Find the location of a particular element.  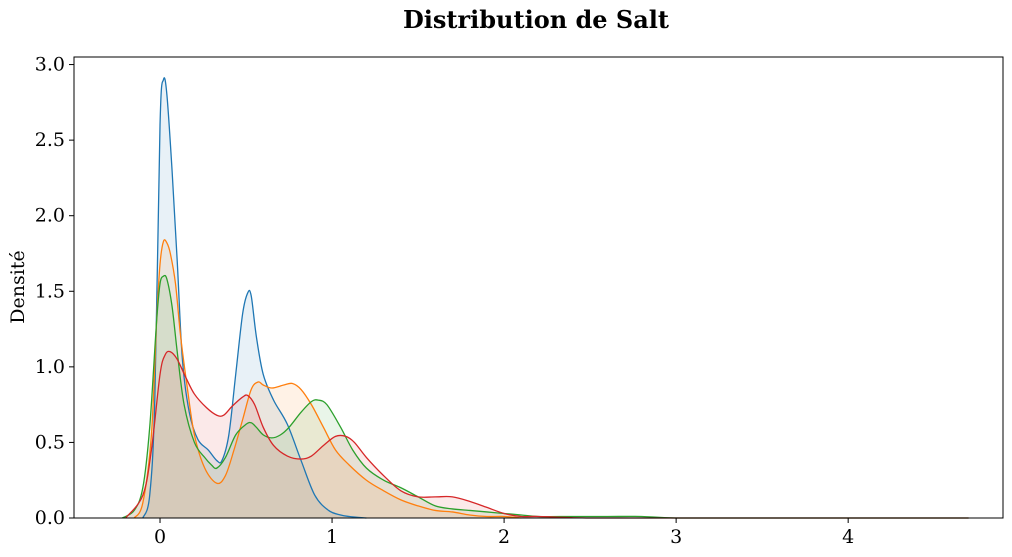

y-tick-label: 2.0 is located at coordinates (50, 216).